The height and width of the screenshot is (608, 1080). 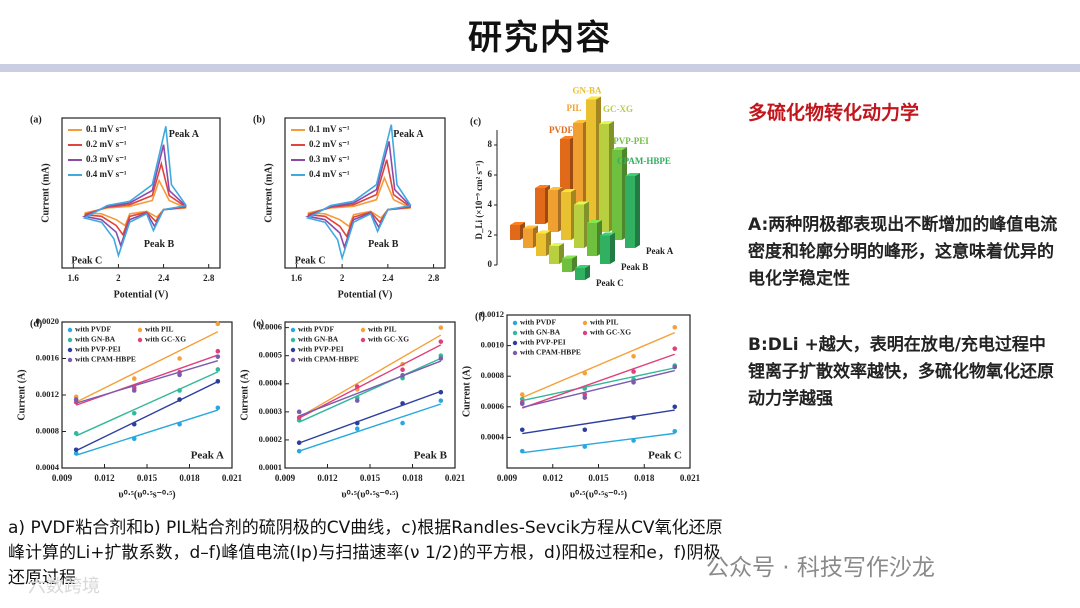 I want to click on category-label: GC-XG, so click(x=618, y=109).